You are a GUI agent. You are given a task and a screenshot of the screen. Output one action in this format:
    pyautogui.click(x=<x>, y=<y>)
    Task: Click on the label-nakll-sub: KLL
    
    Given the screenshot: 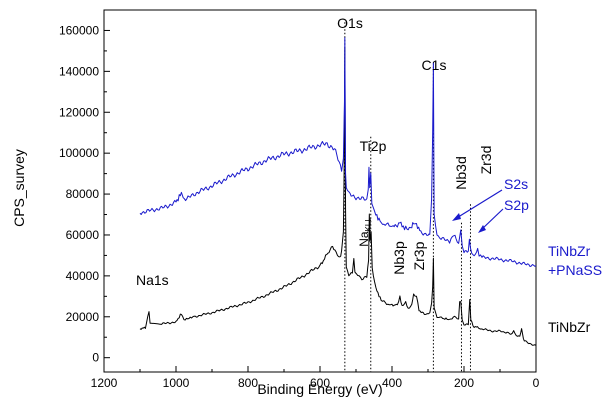 What is the action you would take?
    pyautogui.click(x=368, y=224)
    